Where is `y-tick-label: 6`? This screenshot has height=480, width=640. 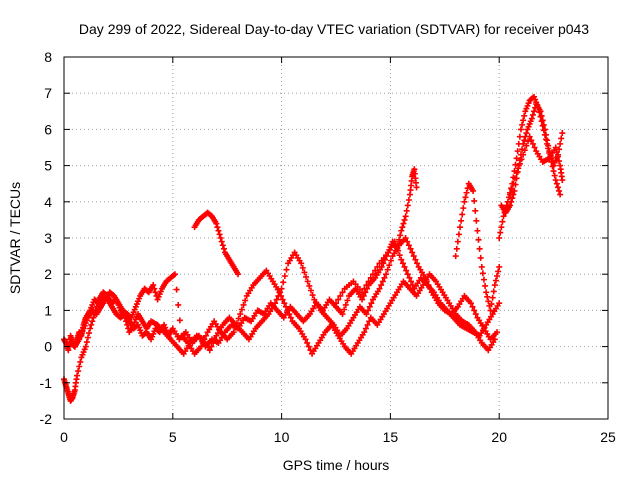
y-tick-label: 6 is located at coordinates (48, 129).